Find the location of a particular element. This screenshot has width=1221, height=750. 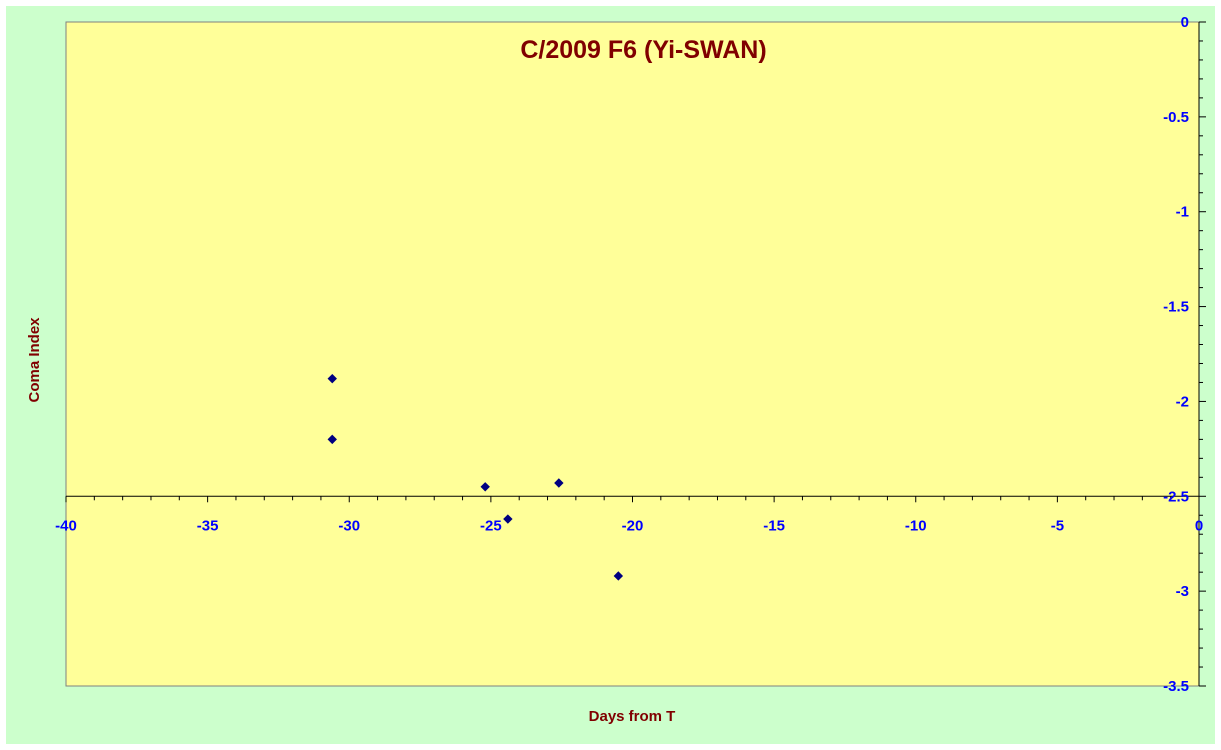

y-tick-label: -1 is located at coordinates (1182, 212).